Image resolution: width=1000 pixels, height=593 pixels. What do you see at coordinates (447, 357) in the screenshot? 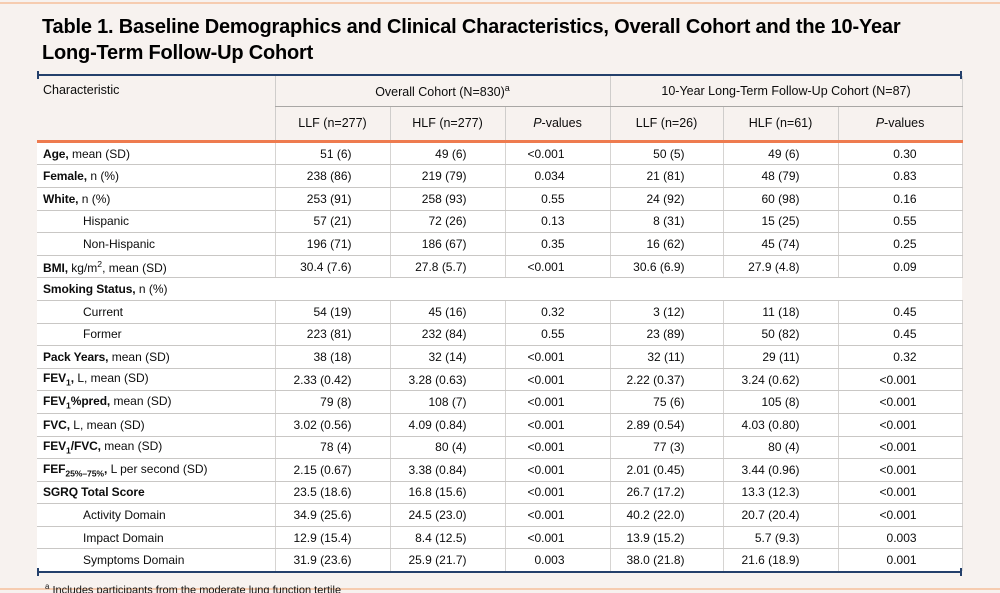
I see `cell-value: 32 (14)` at bounding box center [447, 357].